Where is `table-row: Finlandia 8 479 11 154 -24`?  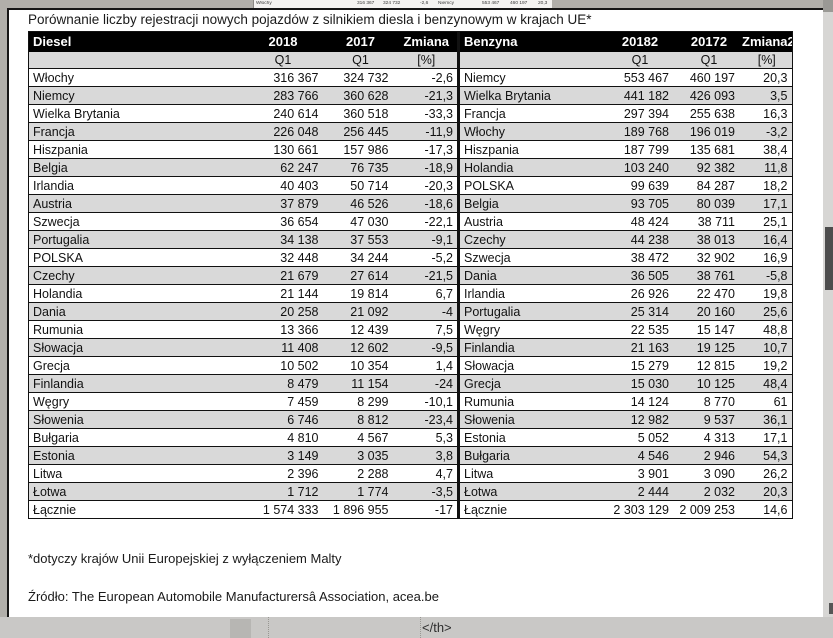
table-row: Finlandia 8 479 11 154 -24 is located at coordinates (243, 383).